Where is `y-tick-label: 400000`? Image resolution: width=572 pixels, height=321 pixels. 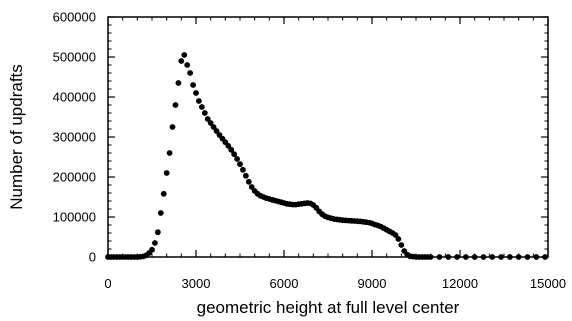
y-tick-label: 400000 is located at coordinates (74, 97).